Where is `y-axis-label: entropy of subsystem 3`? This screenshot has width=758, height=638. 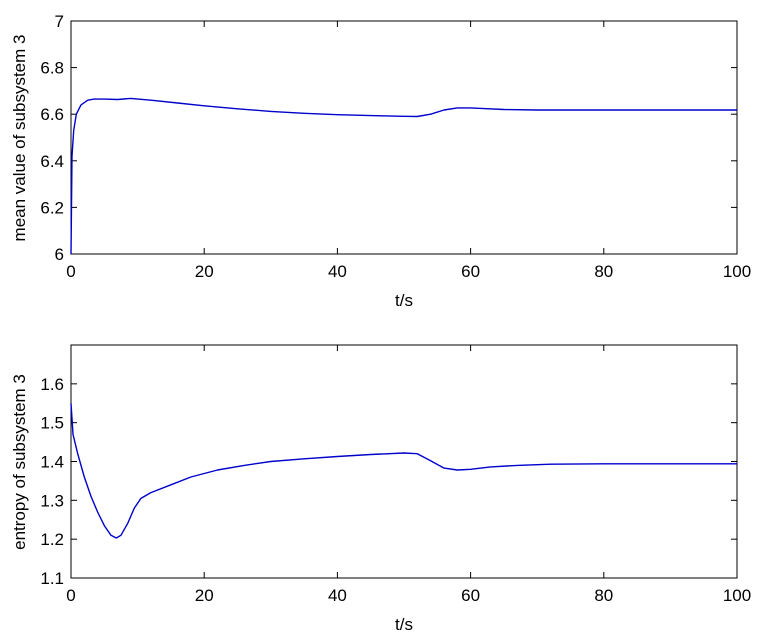
y-axis-label: entropy of subsystem 3 is located at coordinates (19, 462).